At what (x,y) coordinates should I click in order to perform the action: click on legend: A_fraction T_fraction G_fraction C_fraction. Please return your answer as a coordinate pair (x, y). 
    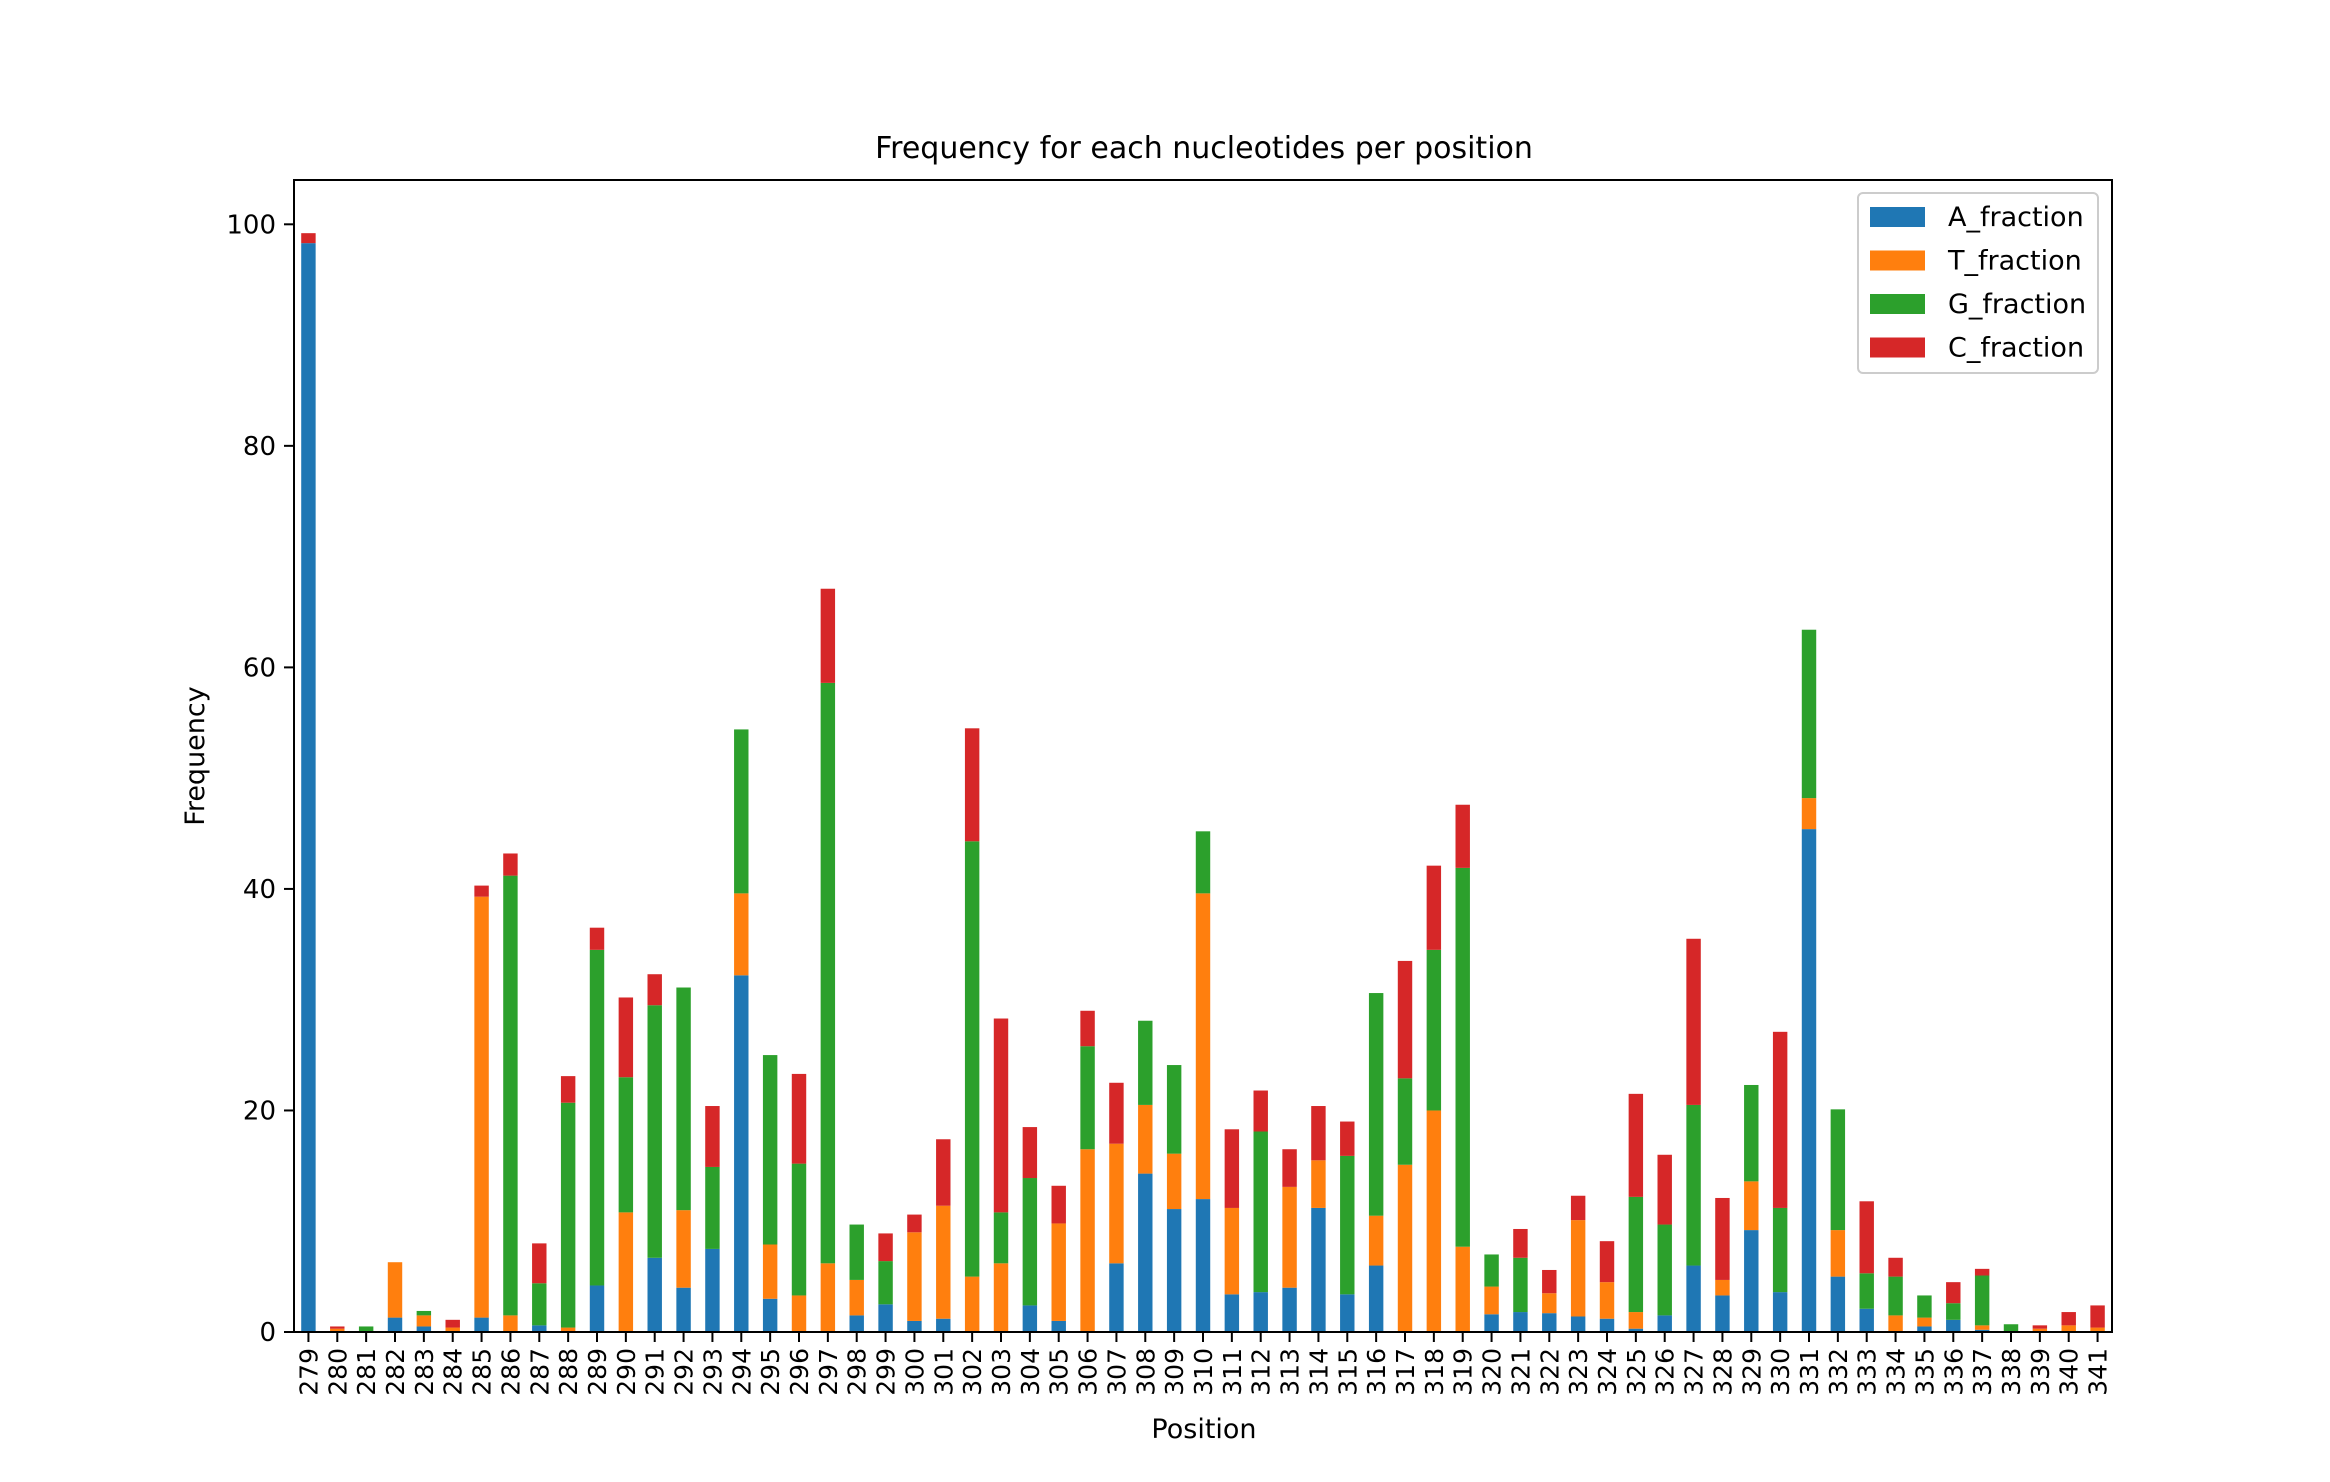
    Looking at the image, I should click on (1978, 283).